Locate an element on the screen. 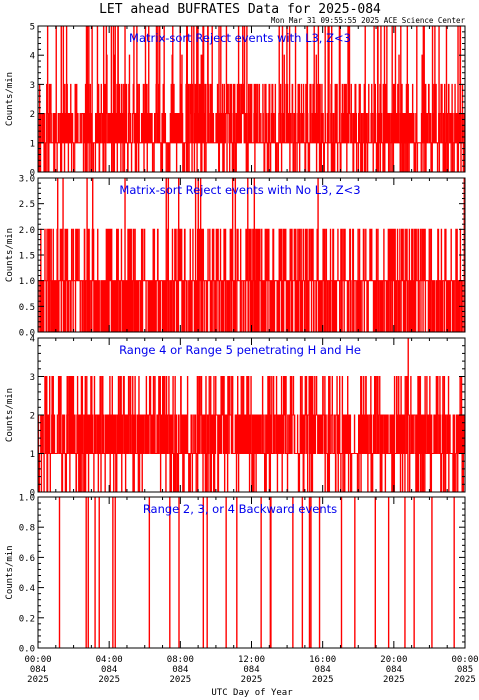  y-tick-label: 1.5 is located at coordinates (27, 257).